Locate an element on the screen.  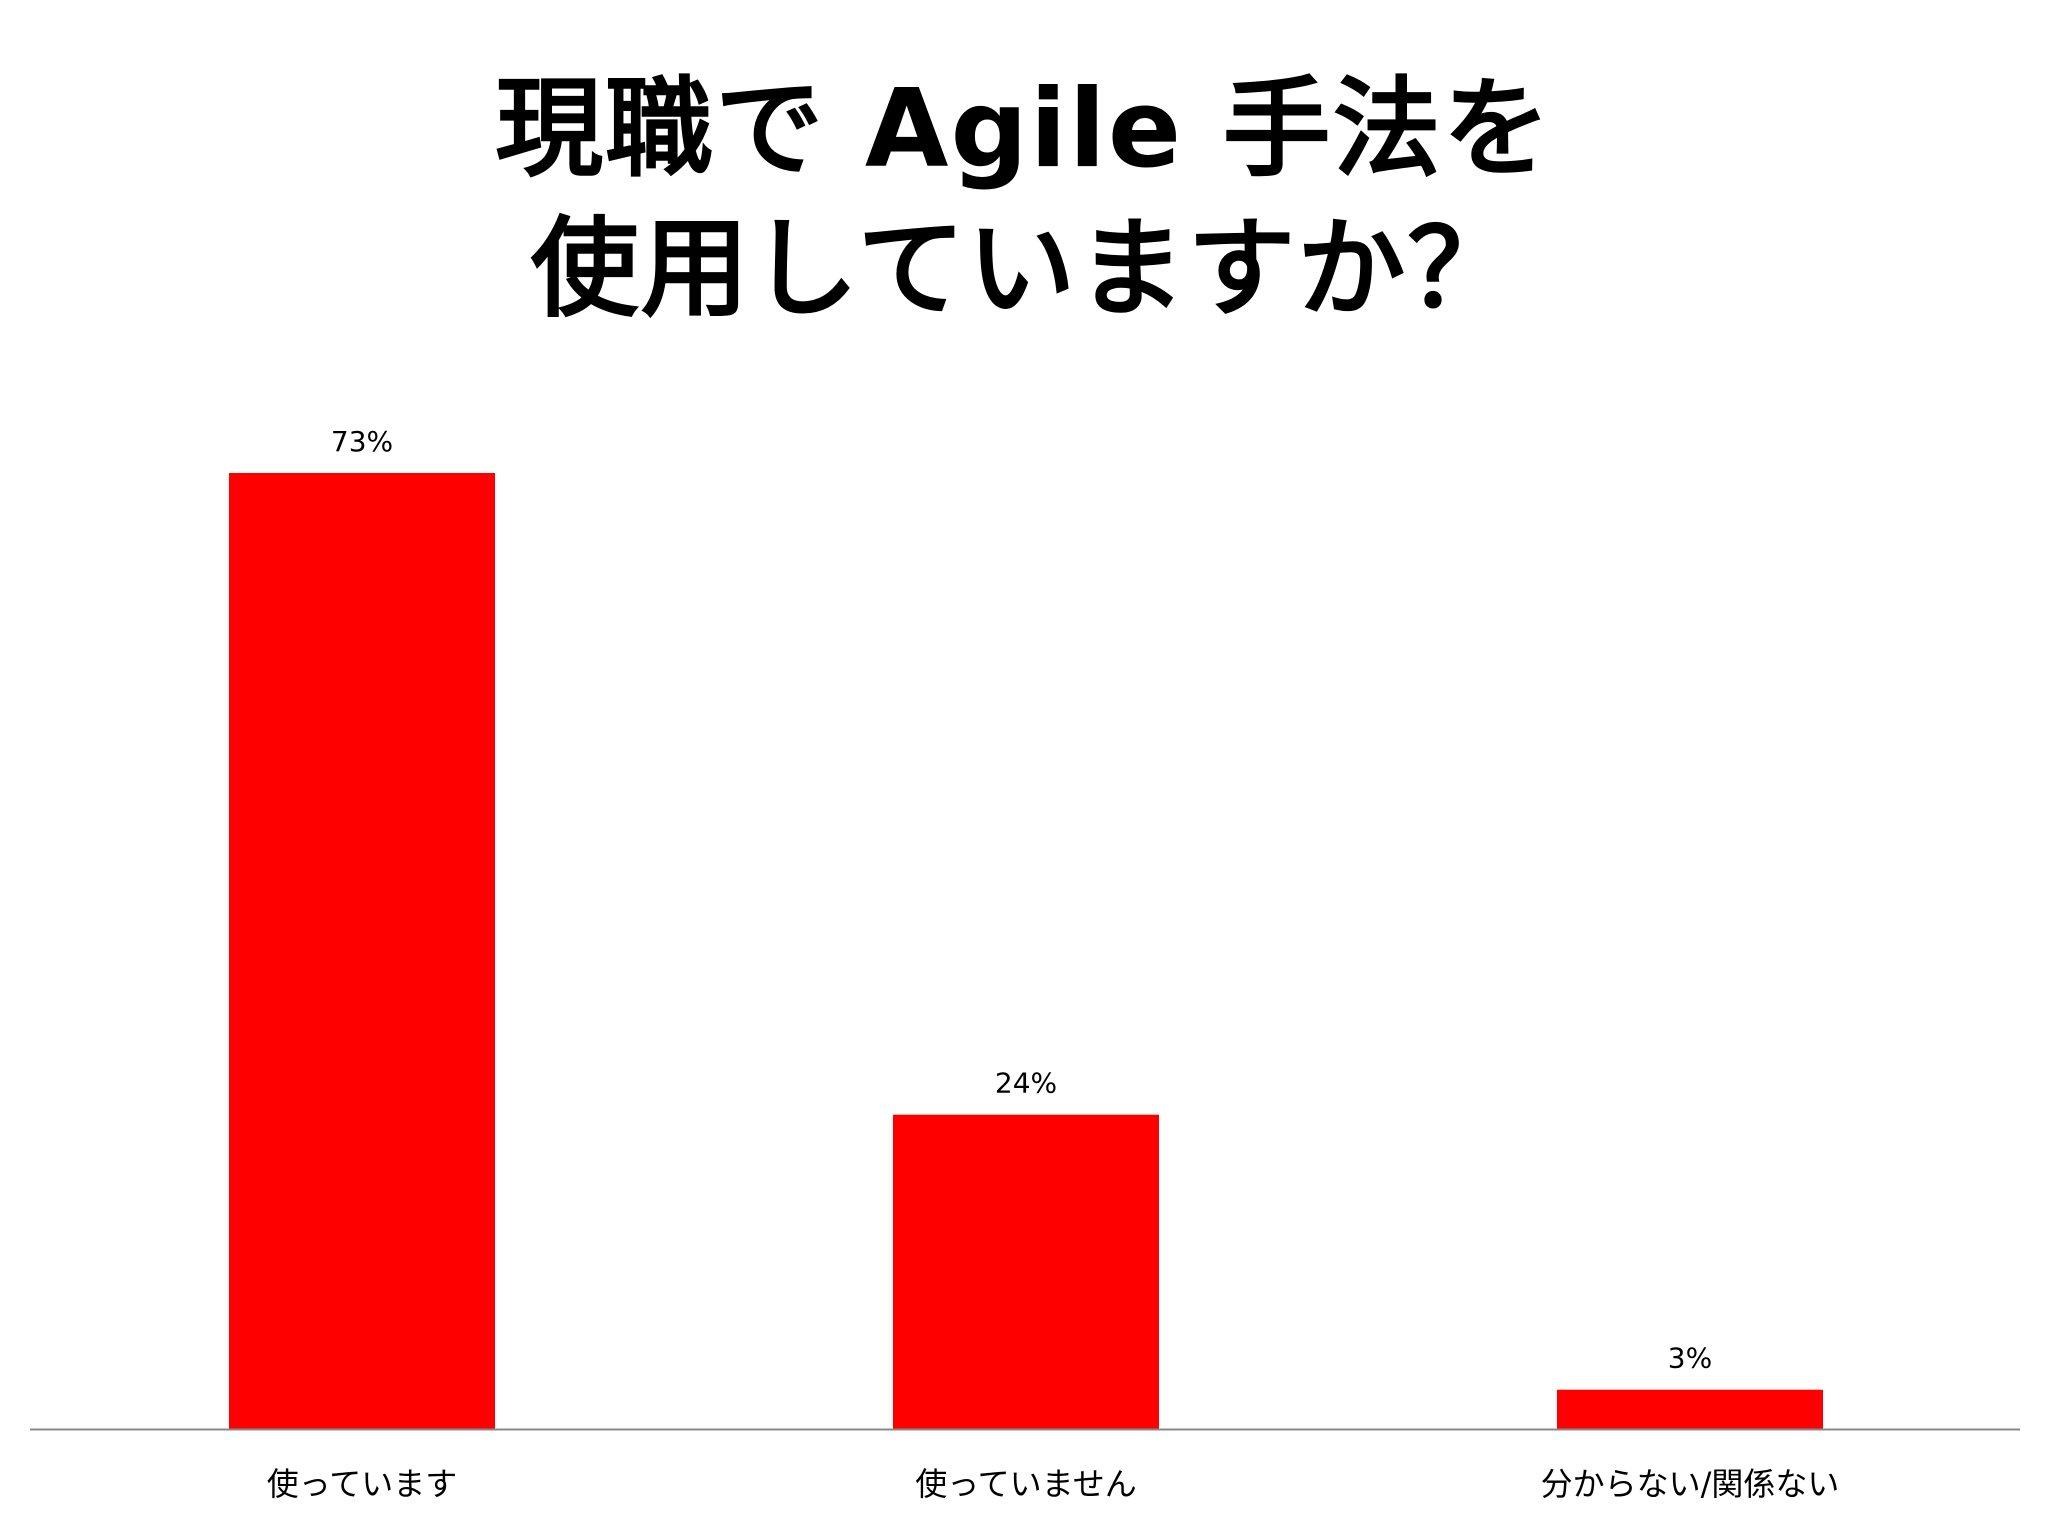
data-label-1: 73% is located at coordinates (362, 441).